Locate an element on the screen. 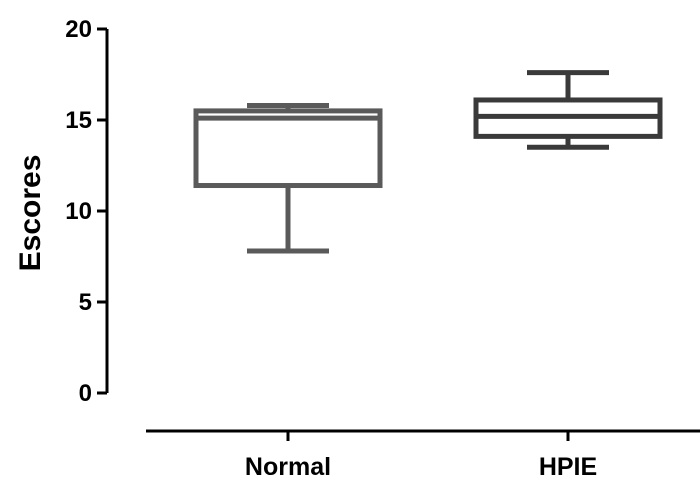  y-axis-title: Escores is located at coordinates (30, 213).